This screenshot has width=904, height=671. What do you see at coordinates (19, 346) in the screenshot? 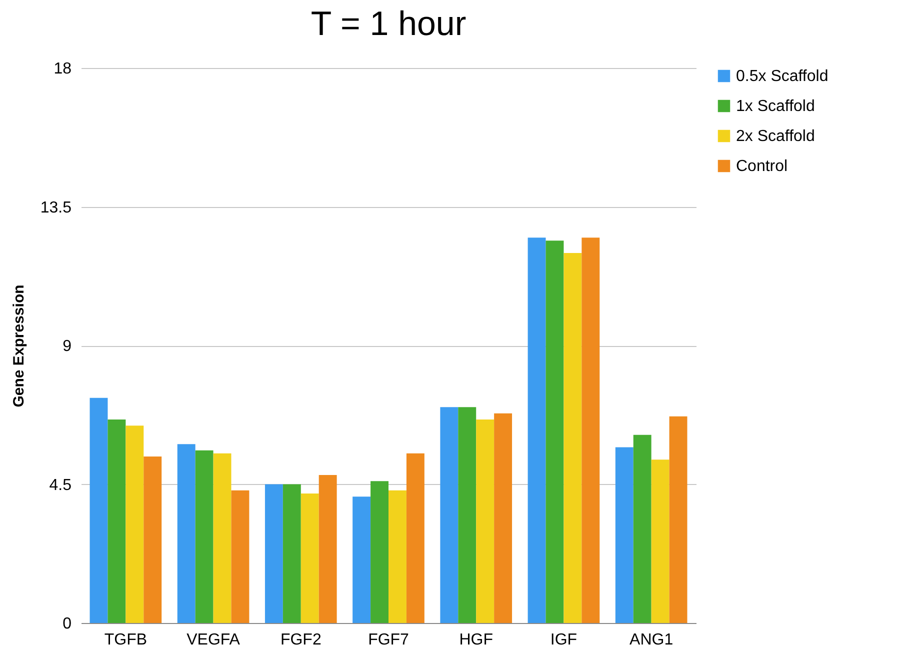
I see `y-axis-title: Gene Expression` at bounding box center [19, 346].